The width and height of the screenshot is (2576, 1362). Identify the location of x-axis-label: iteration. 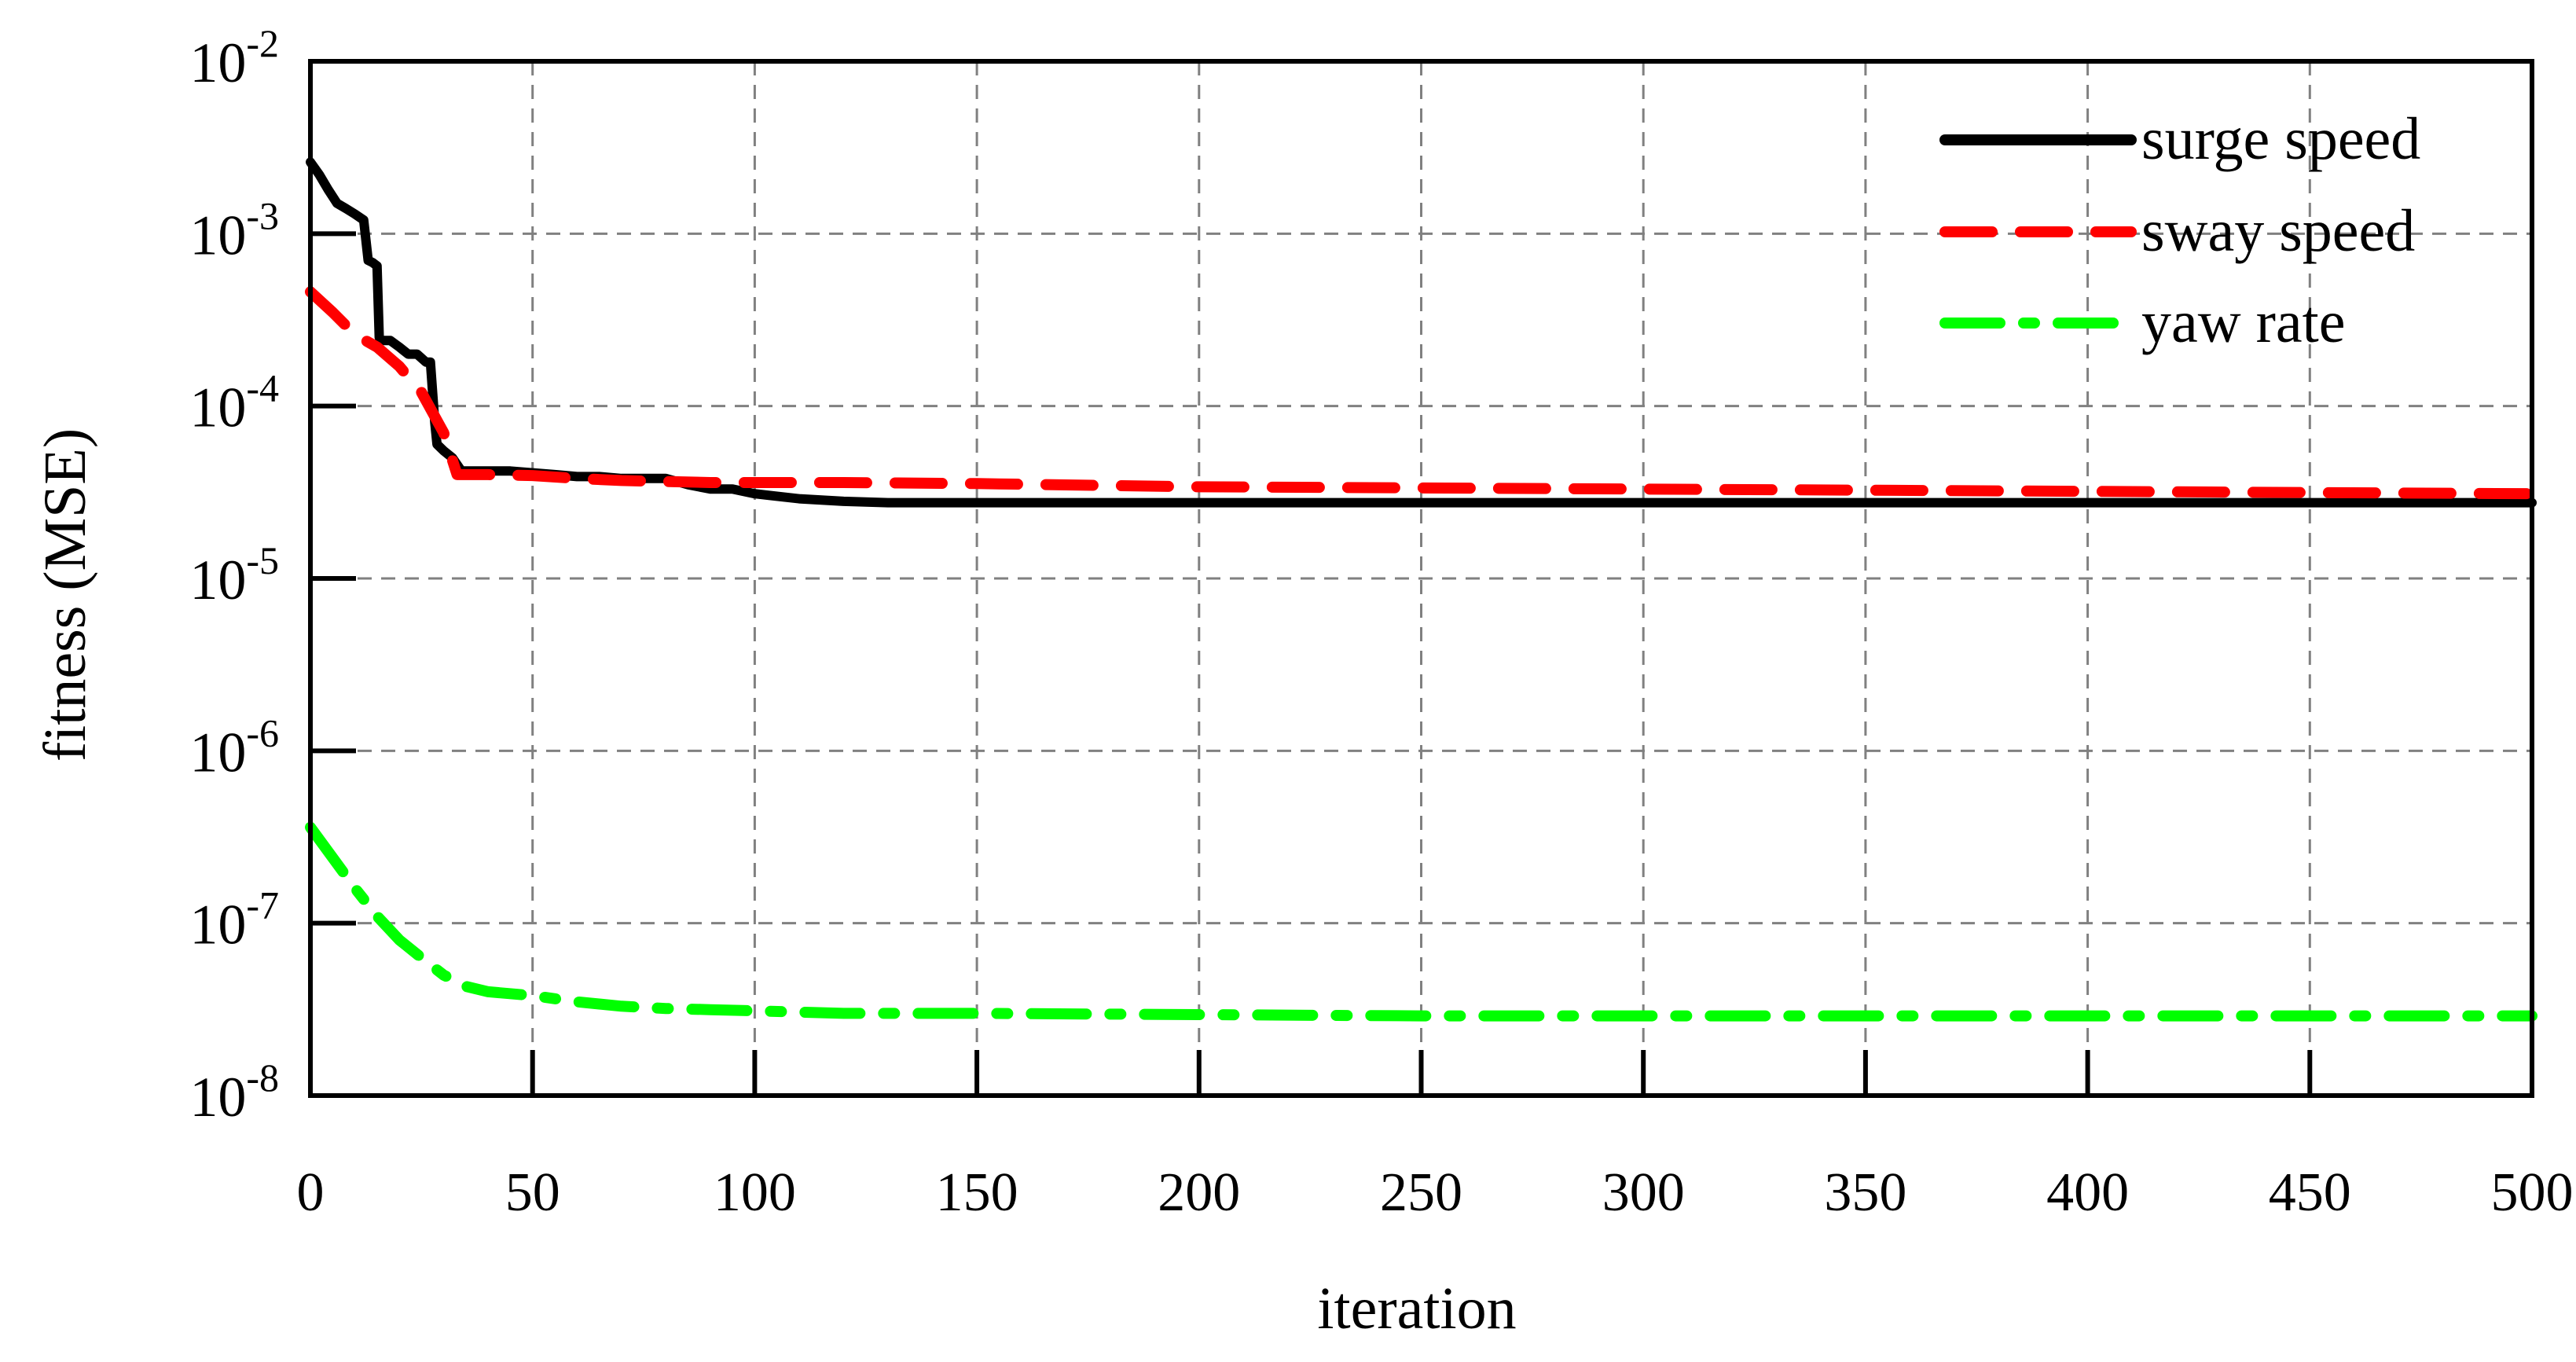
(1416, 1309).